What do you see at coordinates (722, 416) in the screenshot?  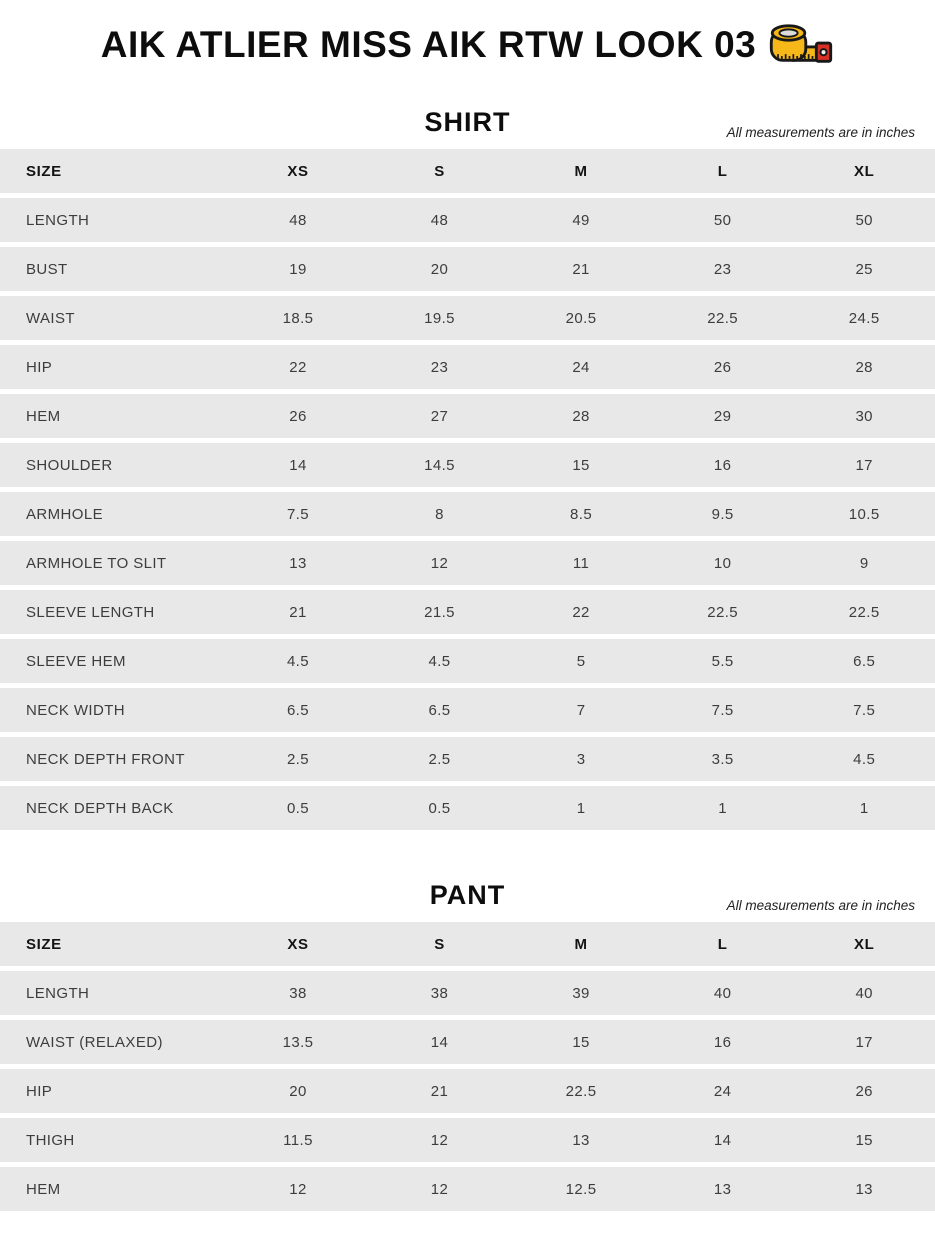 I see `measurement-cell: 29` at bounding box center [722, 416].